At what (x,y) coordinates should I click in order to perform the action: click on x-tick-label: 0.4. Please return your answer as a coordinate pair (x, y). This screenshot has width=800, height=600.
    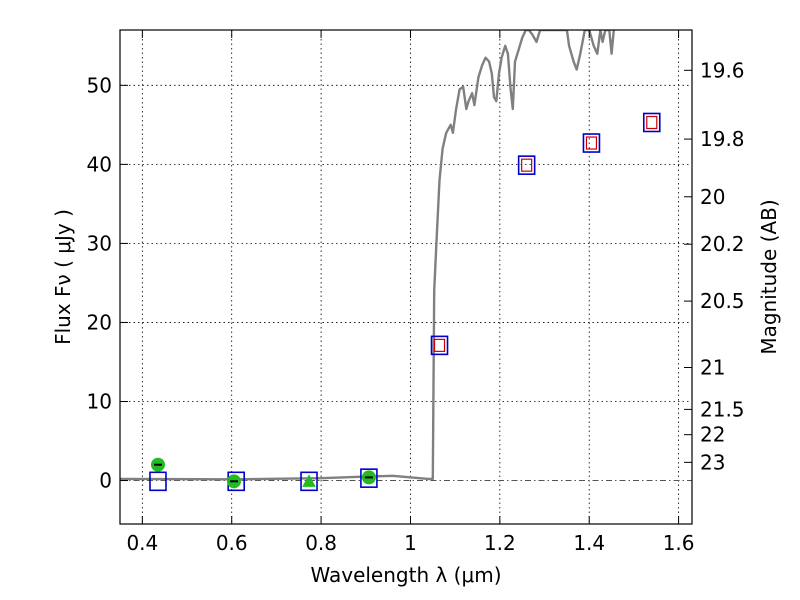
    Looking at the image, I should click on (142, 543).